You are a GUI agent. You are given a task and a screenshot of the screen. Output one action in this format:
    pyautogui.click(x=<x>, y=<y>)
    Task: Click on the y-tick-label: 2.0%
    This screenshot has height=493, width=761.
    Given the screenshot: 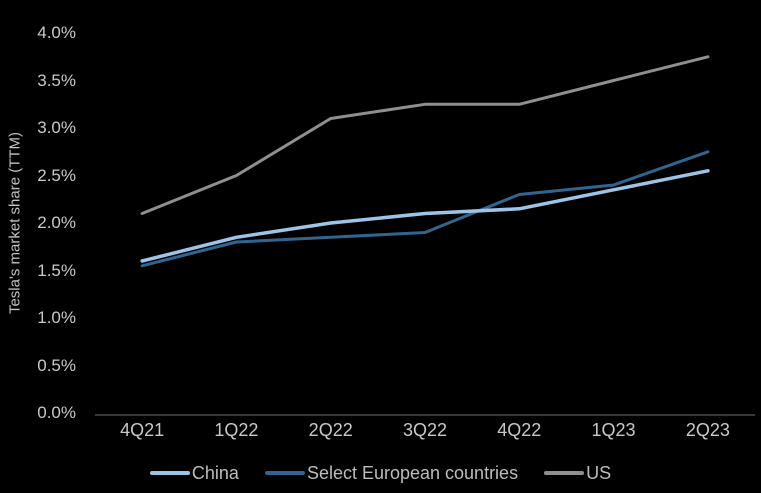 What is the action you would take?
    pyautogui.click(x=56, y=222)
    